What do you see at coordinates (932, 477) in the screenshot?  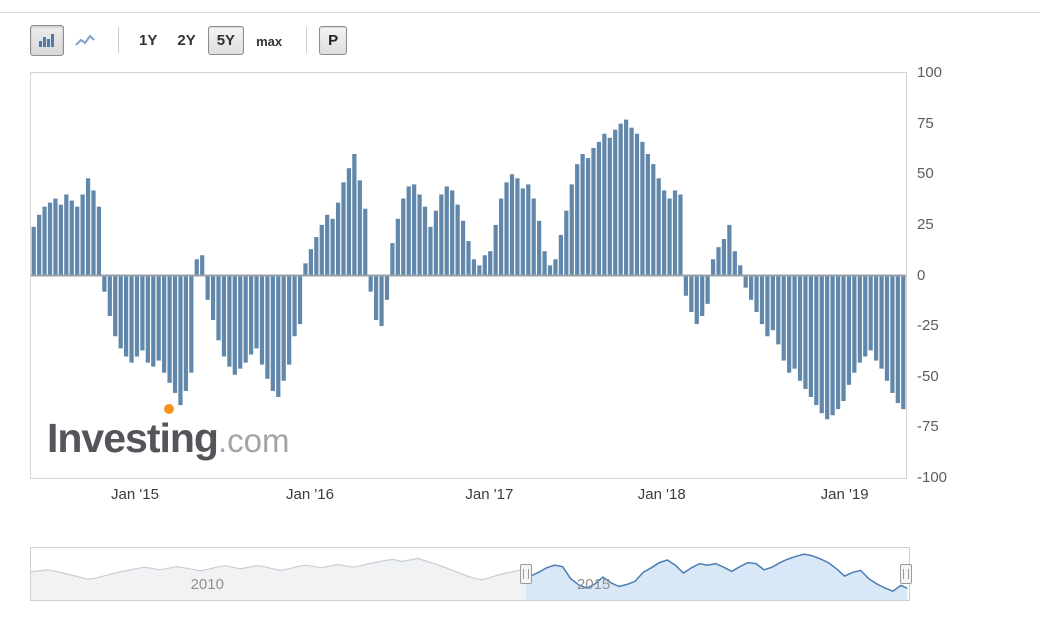 I see `y-axis-label: -100` at bounding box center [932, 477].